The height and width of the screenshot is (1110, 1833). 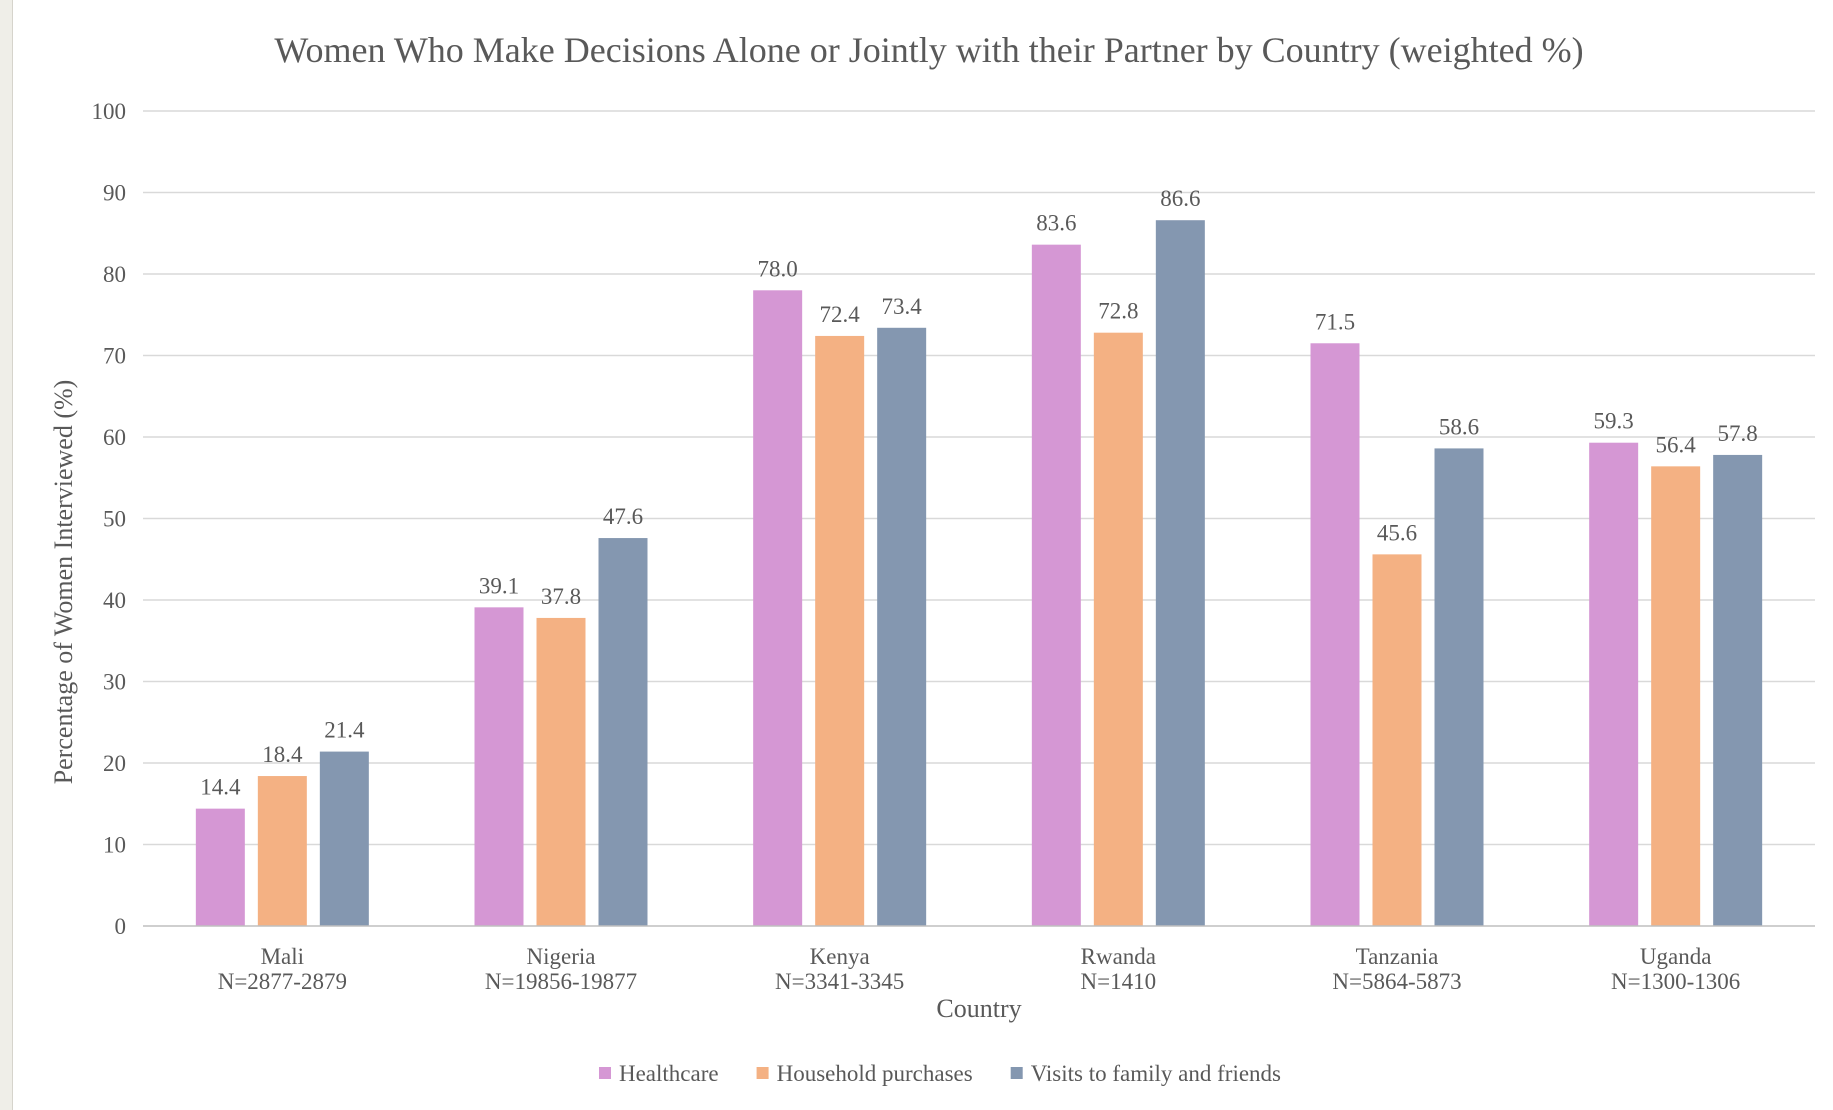 I want to click on bar-nigeria-visits-to-family-and-friends, so click(x=623, y=732).